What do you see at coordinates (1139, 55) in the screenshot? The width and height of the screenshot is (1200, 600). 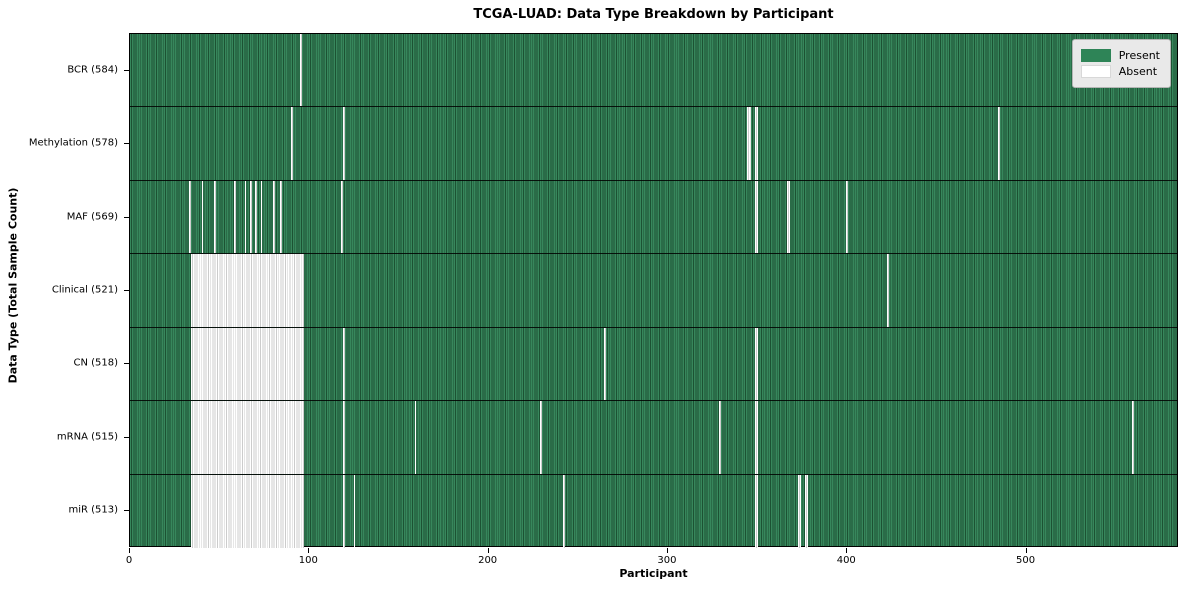 I see `legend-label-present: Present` at bounding box center [1139, 55].